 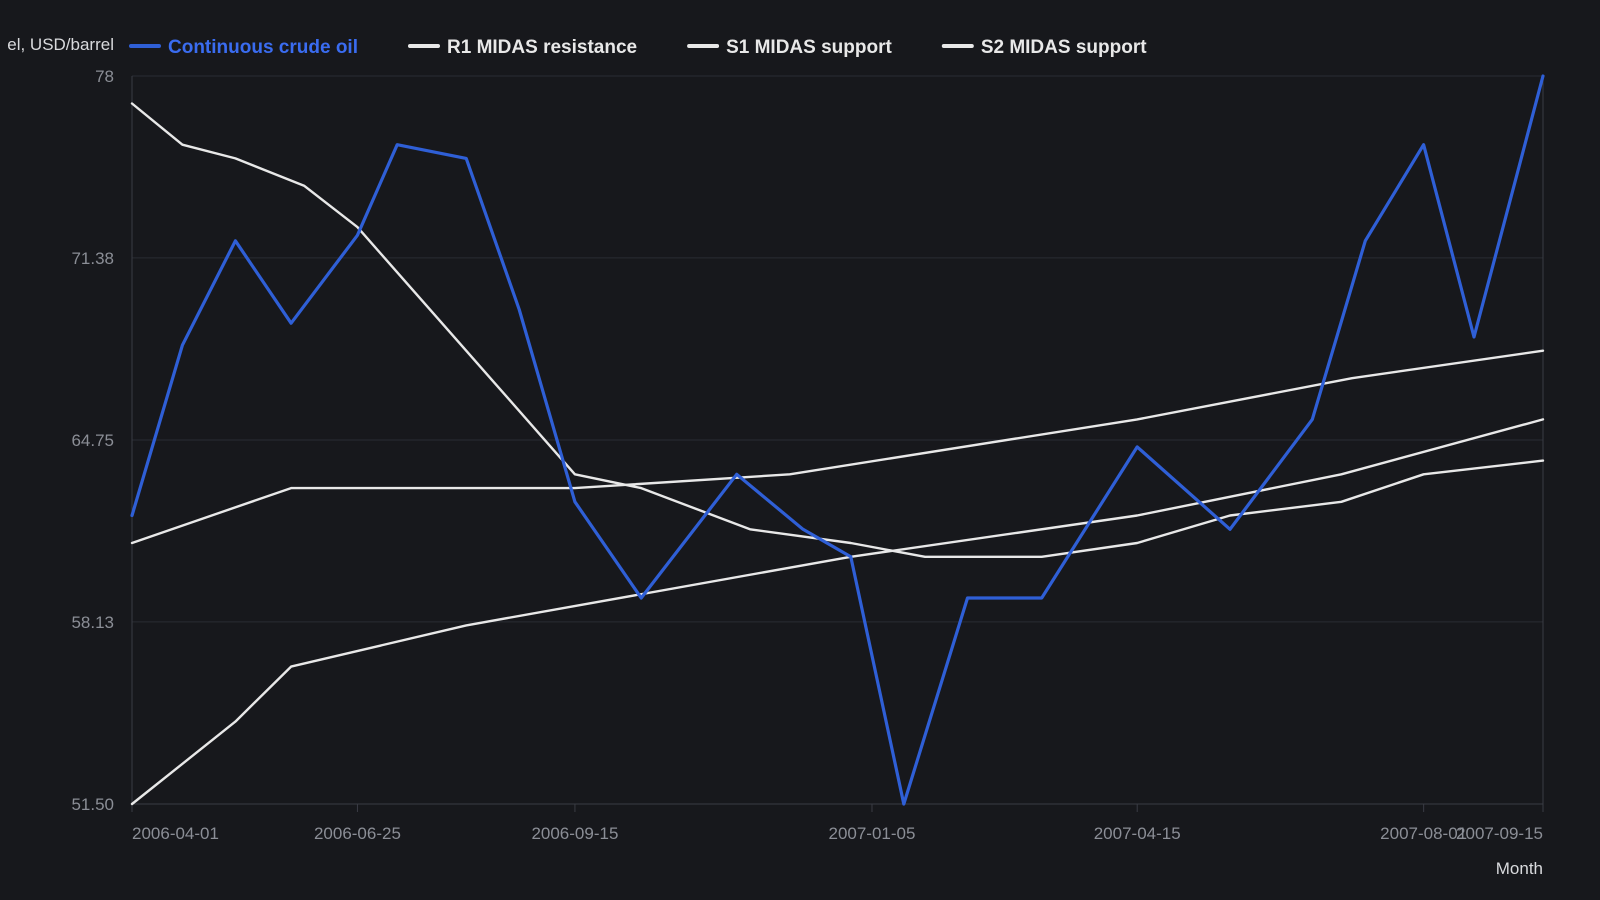 What do you see at coordinates (92, 622) in the screenshot?
I see `y-tick-label: 58.13` at bounding box center [92, 622].